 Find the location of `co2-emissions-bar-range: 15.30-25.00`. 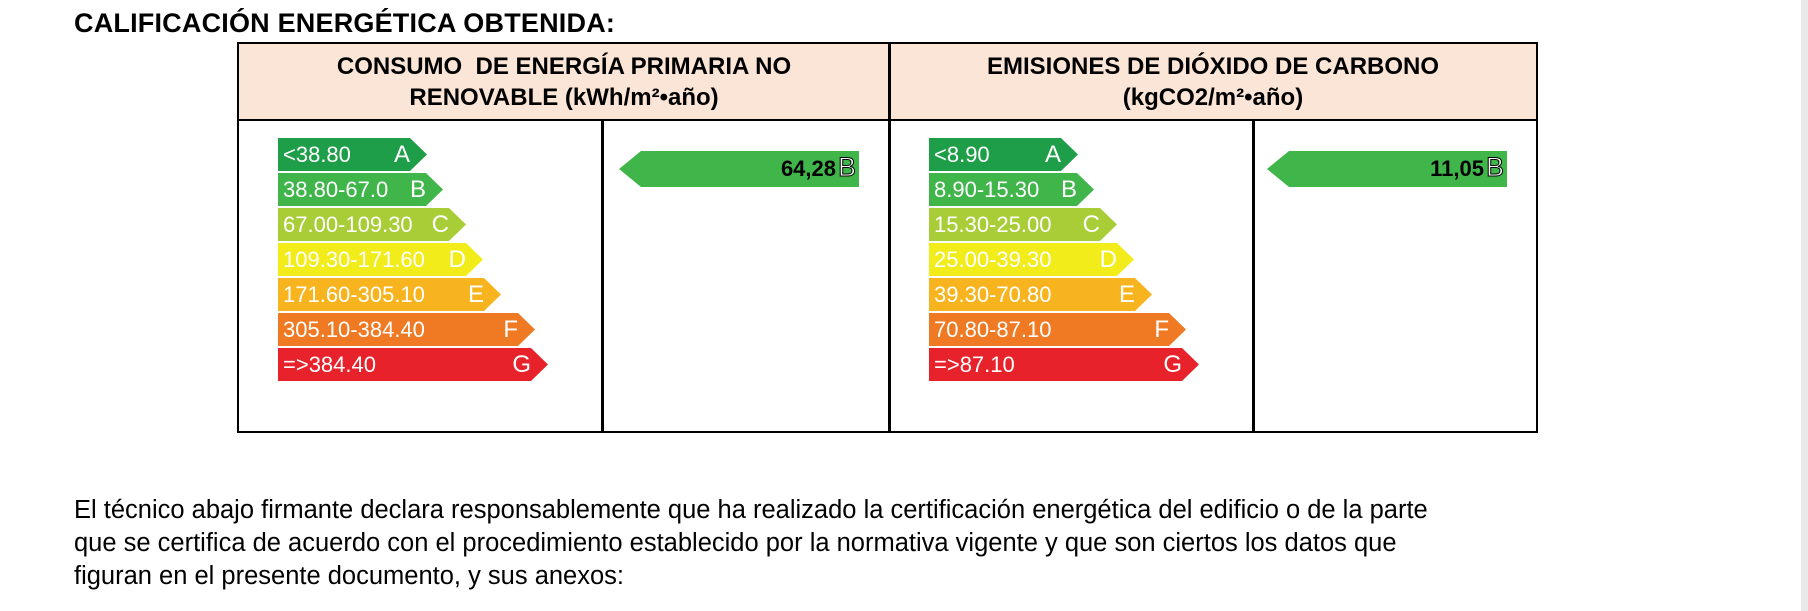

co2-emissions-bar-range: 15.30-25.00 is located at coordinates (993, 224).